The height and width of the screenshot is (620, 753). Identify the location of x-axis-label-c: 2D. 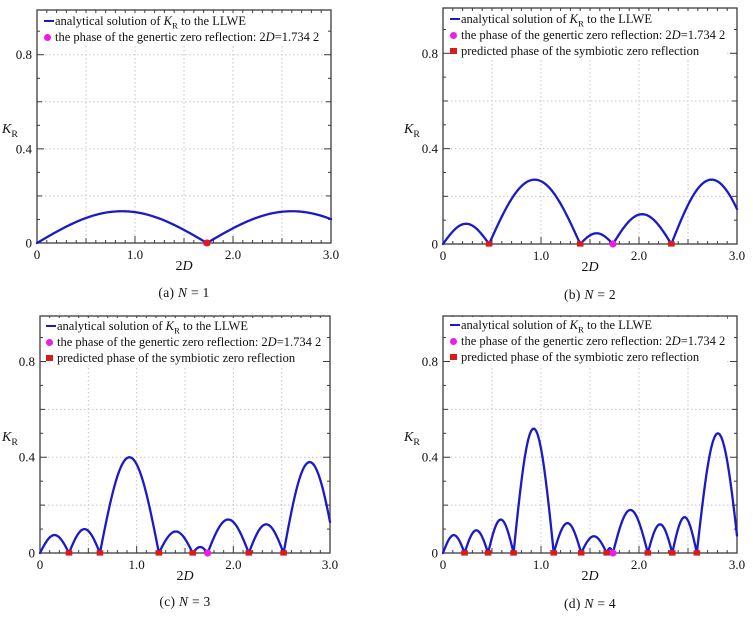
(184, 577).